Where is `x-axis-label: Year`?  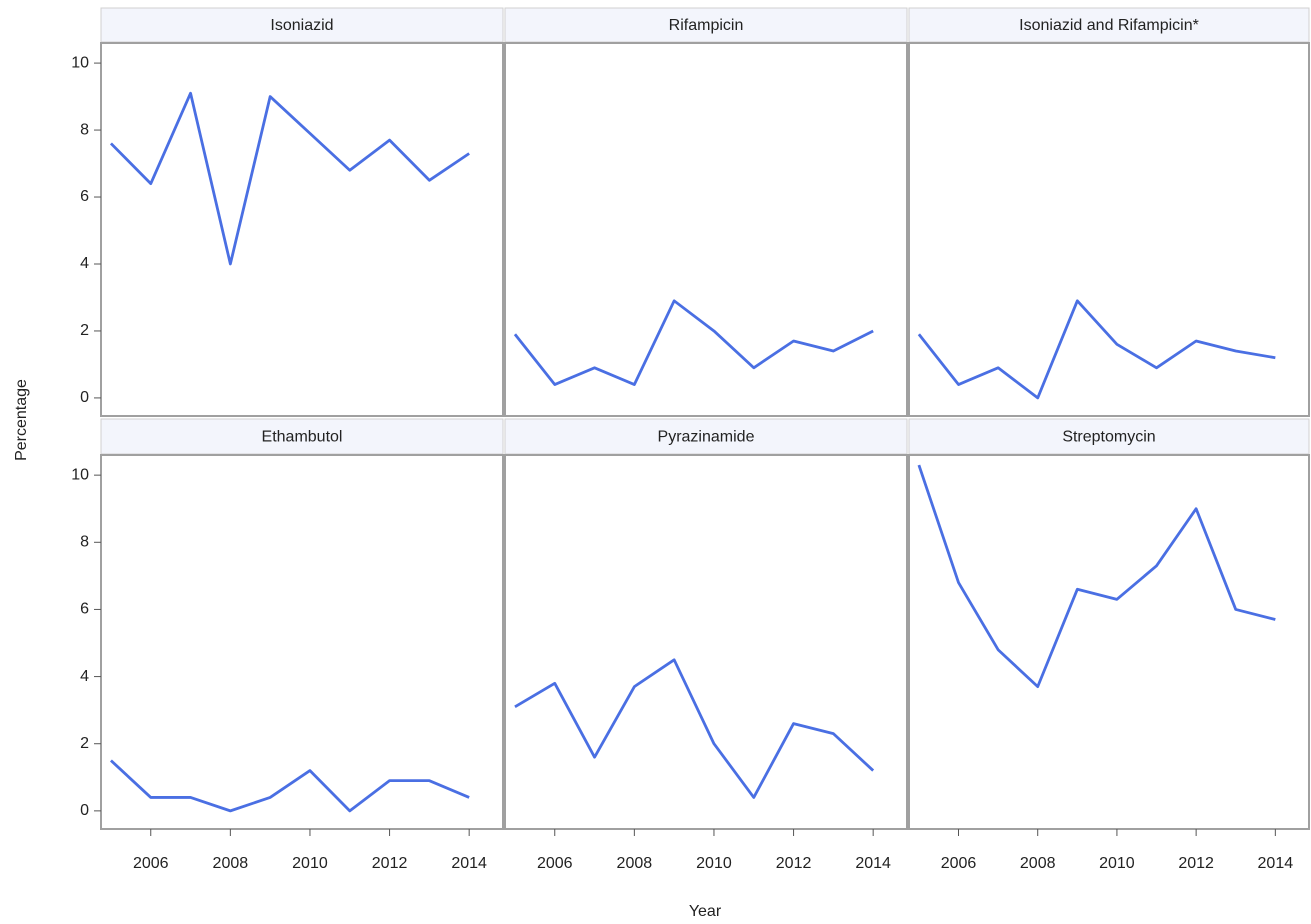 x-axis-label: Year is located at coordinates (705, 911).